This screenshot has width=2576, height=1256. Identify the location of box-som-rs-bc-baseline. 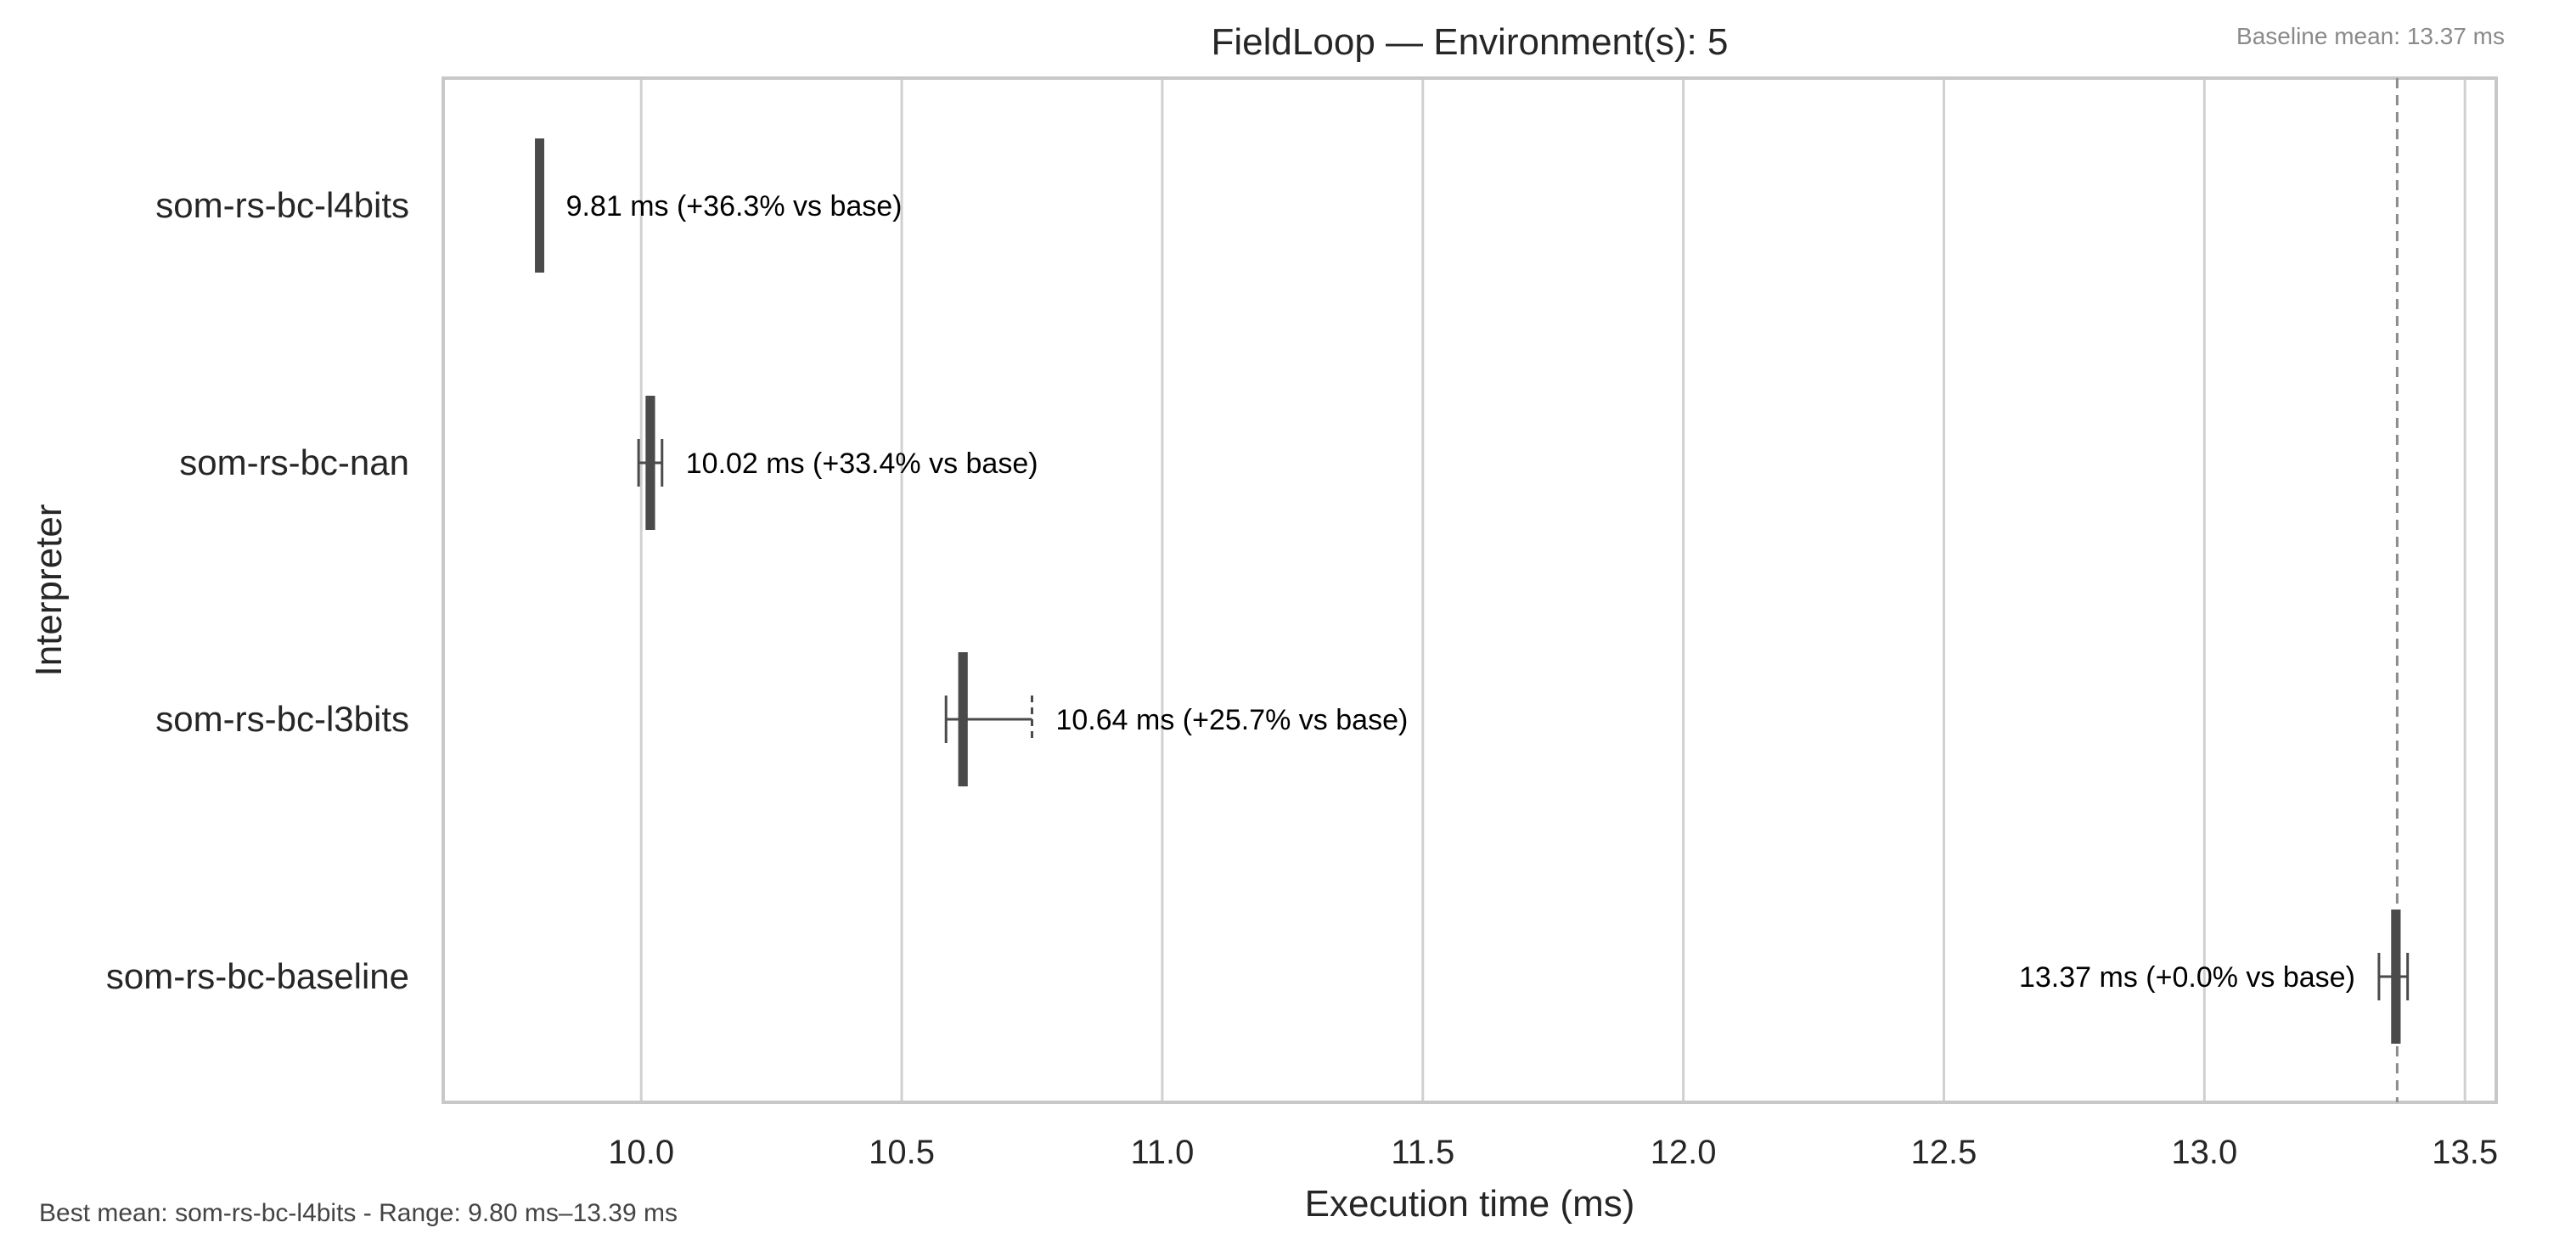
(2393, 977).